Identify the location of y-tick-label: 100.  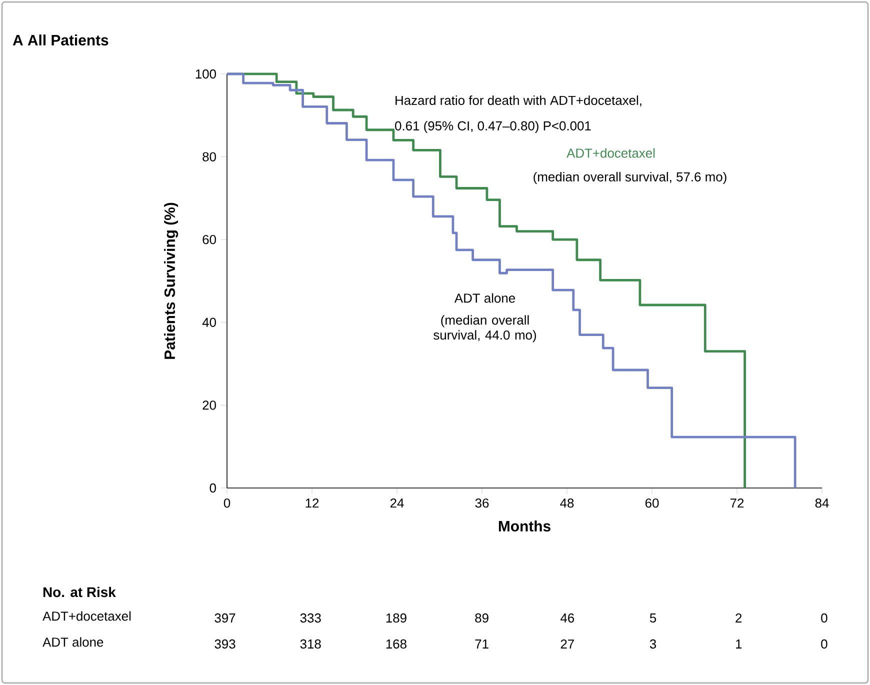
(206, 74).